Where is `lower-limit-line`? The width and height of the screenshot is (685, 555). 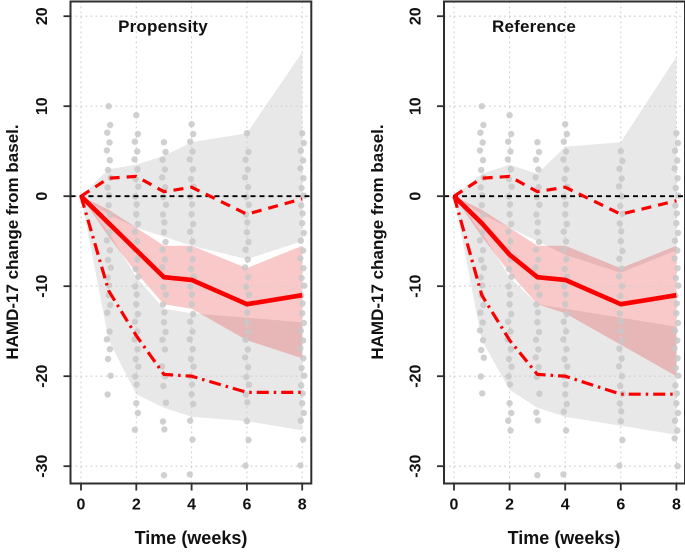 lower-limit-line is located at coordinates (191, 294).